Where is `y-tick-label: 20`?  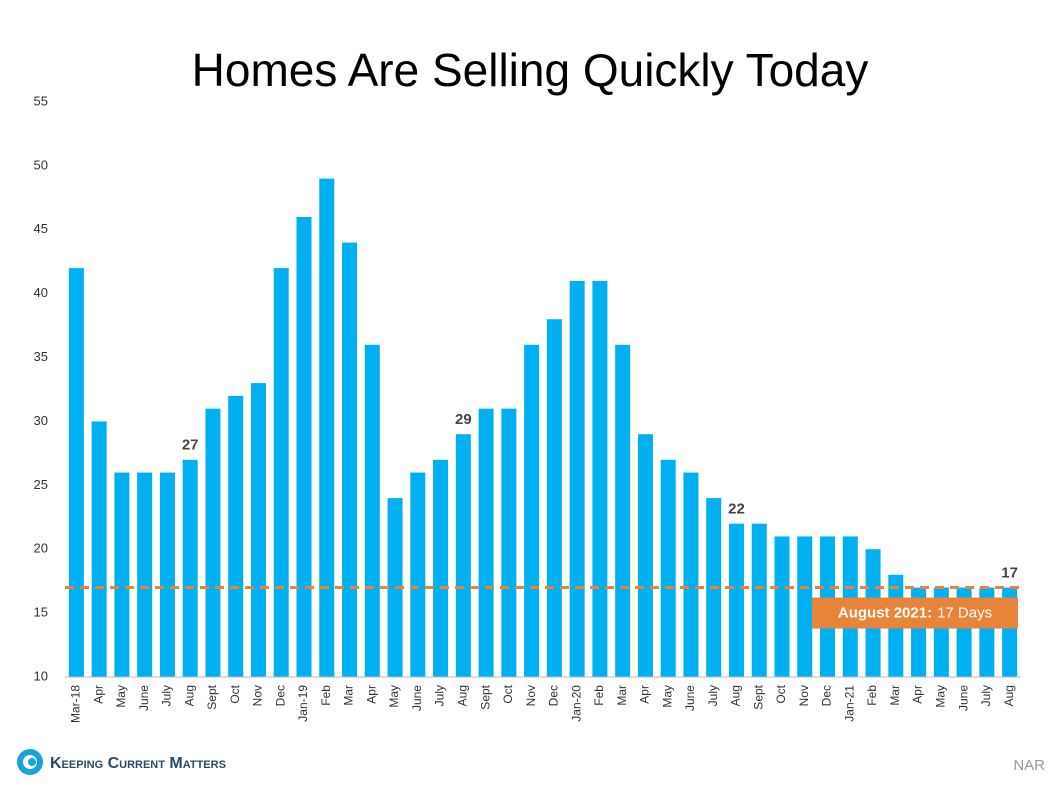
y-tick-label: 20 is located at coordinates (41, 548).